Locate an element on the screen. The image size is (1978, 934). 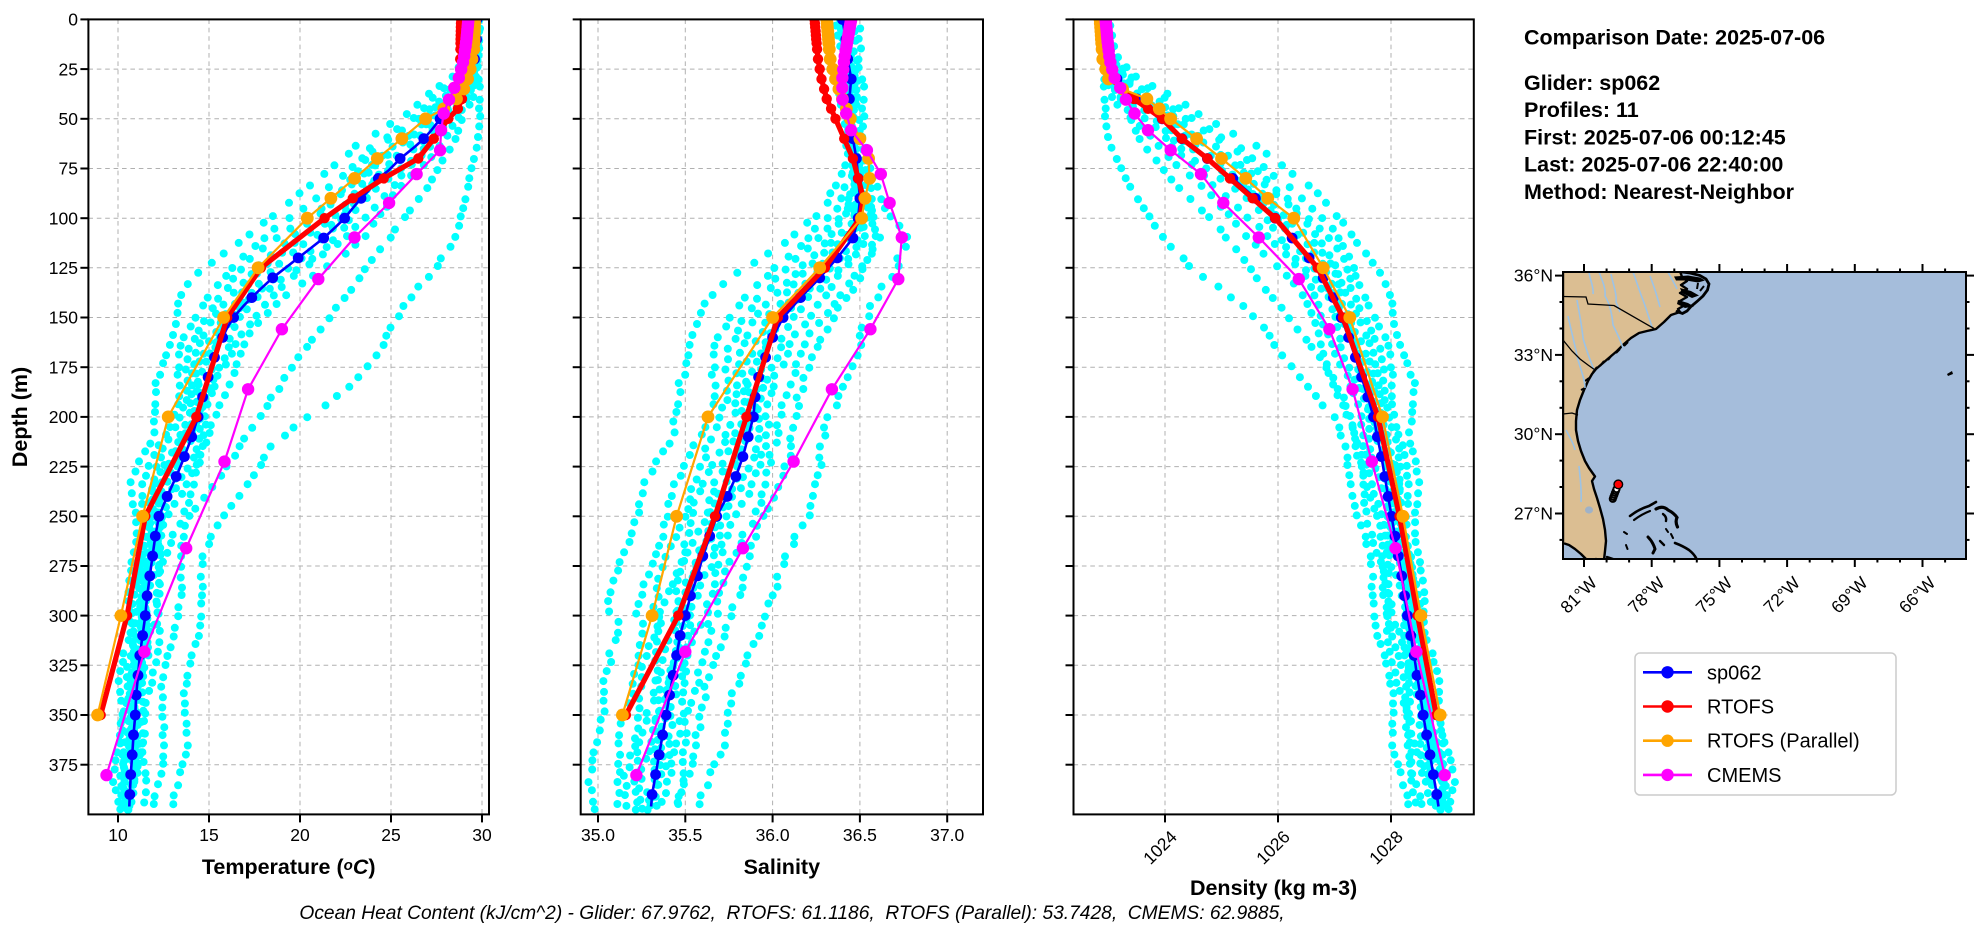
svg-text: 30°N is located at coordinates (1533, 434).